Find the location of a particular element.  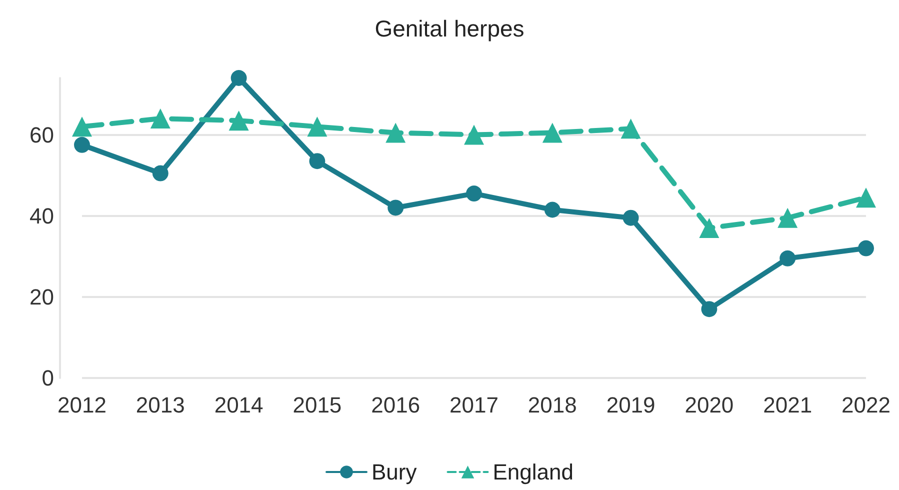

y-tick-label: 40 is located at coordinates (42, 215).